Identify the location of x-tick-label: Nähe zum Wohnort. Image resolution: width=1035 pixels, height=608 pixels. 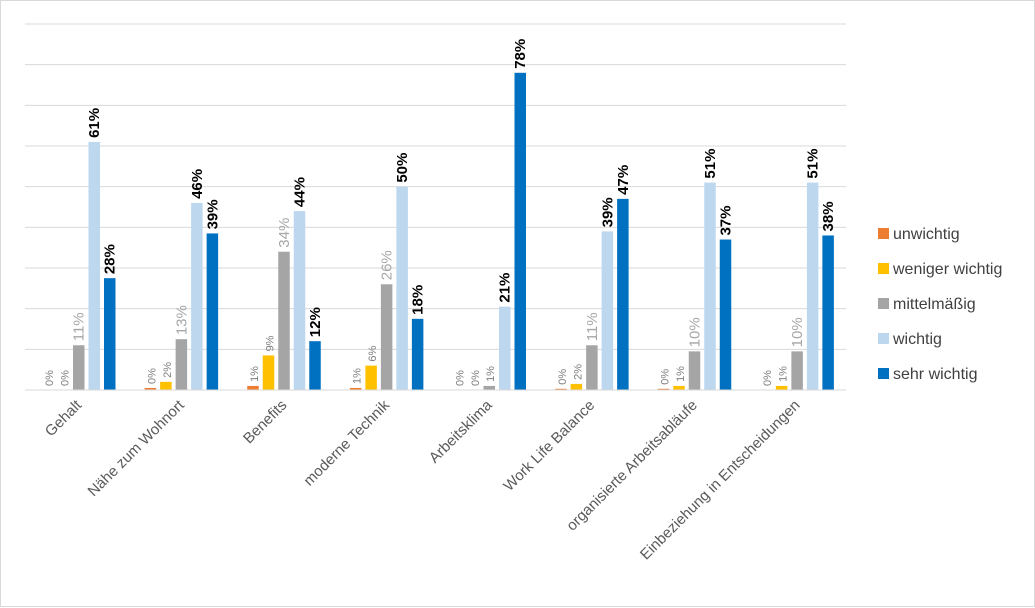
(137, 448).